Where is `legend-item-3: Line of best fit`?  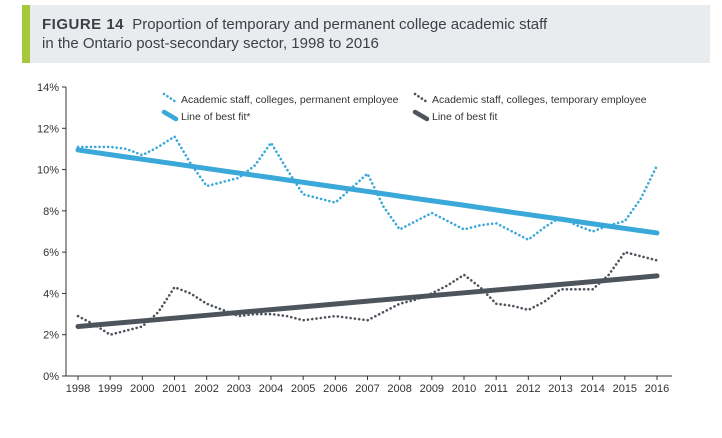 legend-item-3: Line of best fit is located at coordinates (454, 116).